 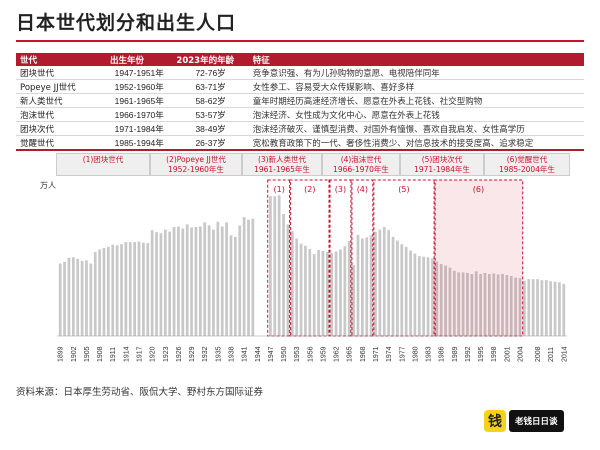 I want to click on x-tick-label: 1926, so click(x=179, y=354).